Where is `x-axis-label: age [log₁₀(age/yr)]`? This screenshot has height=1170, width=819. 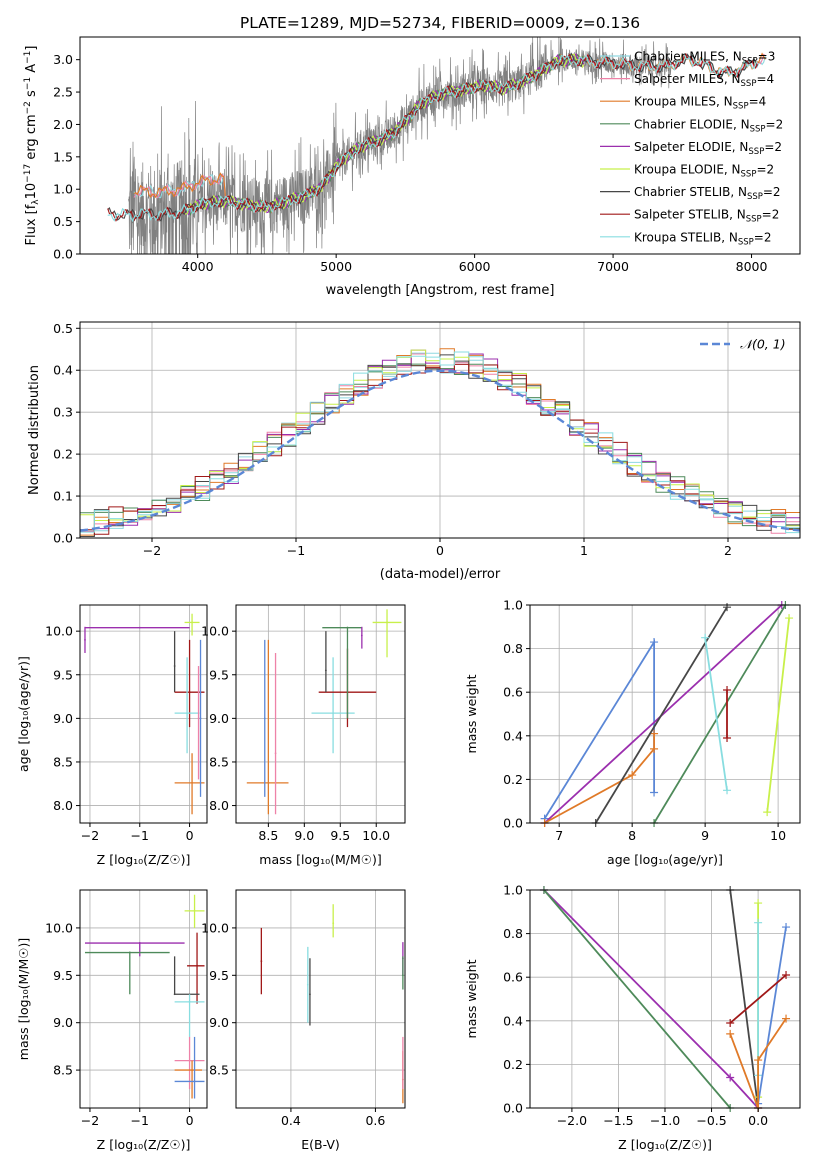 x-axis-label: age [log₁₀(age/yr)] is located at coordinates (665, 859).